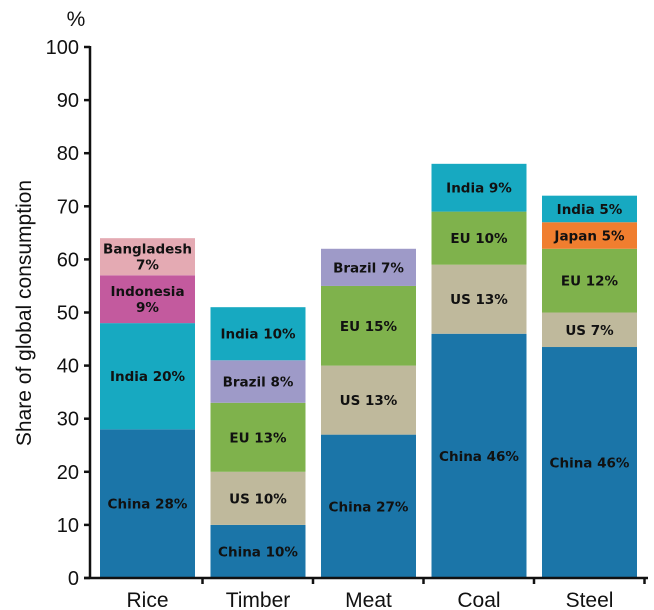 This screenshot has height=610, width=654. What do you see at coordinates (147, 599) in the screenshot?
I see `x-tick-label-rice: Rice` at bounding box center [147, 599].